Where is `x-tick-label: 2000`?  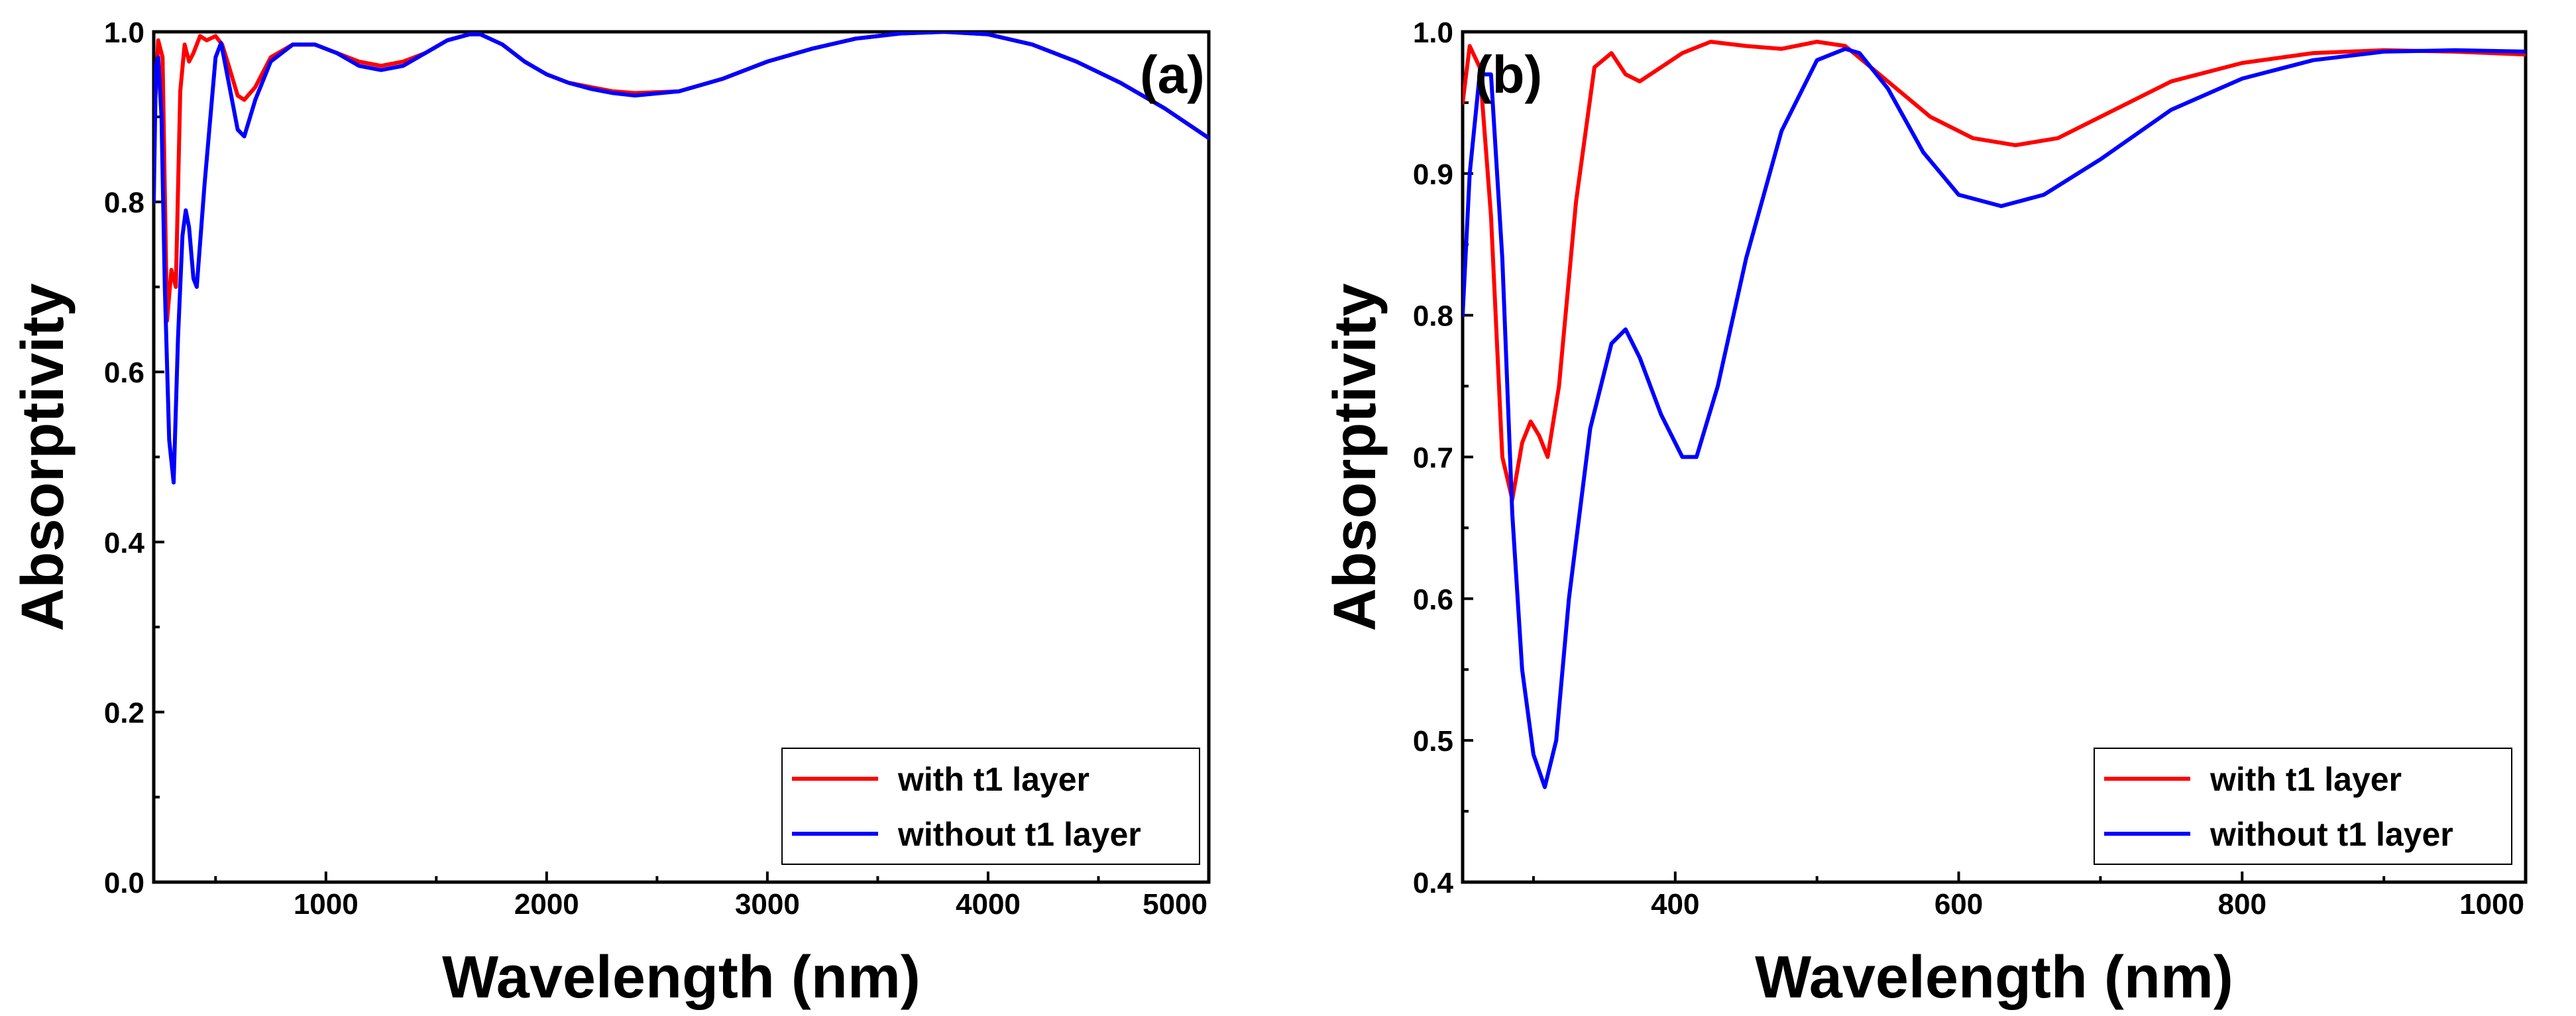 x-tick-label: 2000 is located at coordinates (546, 904).